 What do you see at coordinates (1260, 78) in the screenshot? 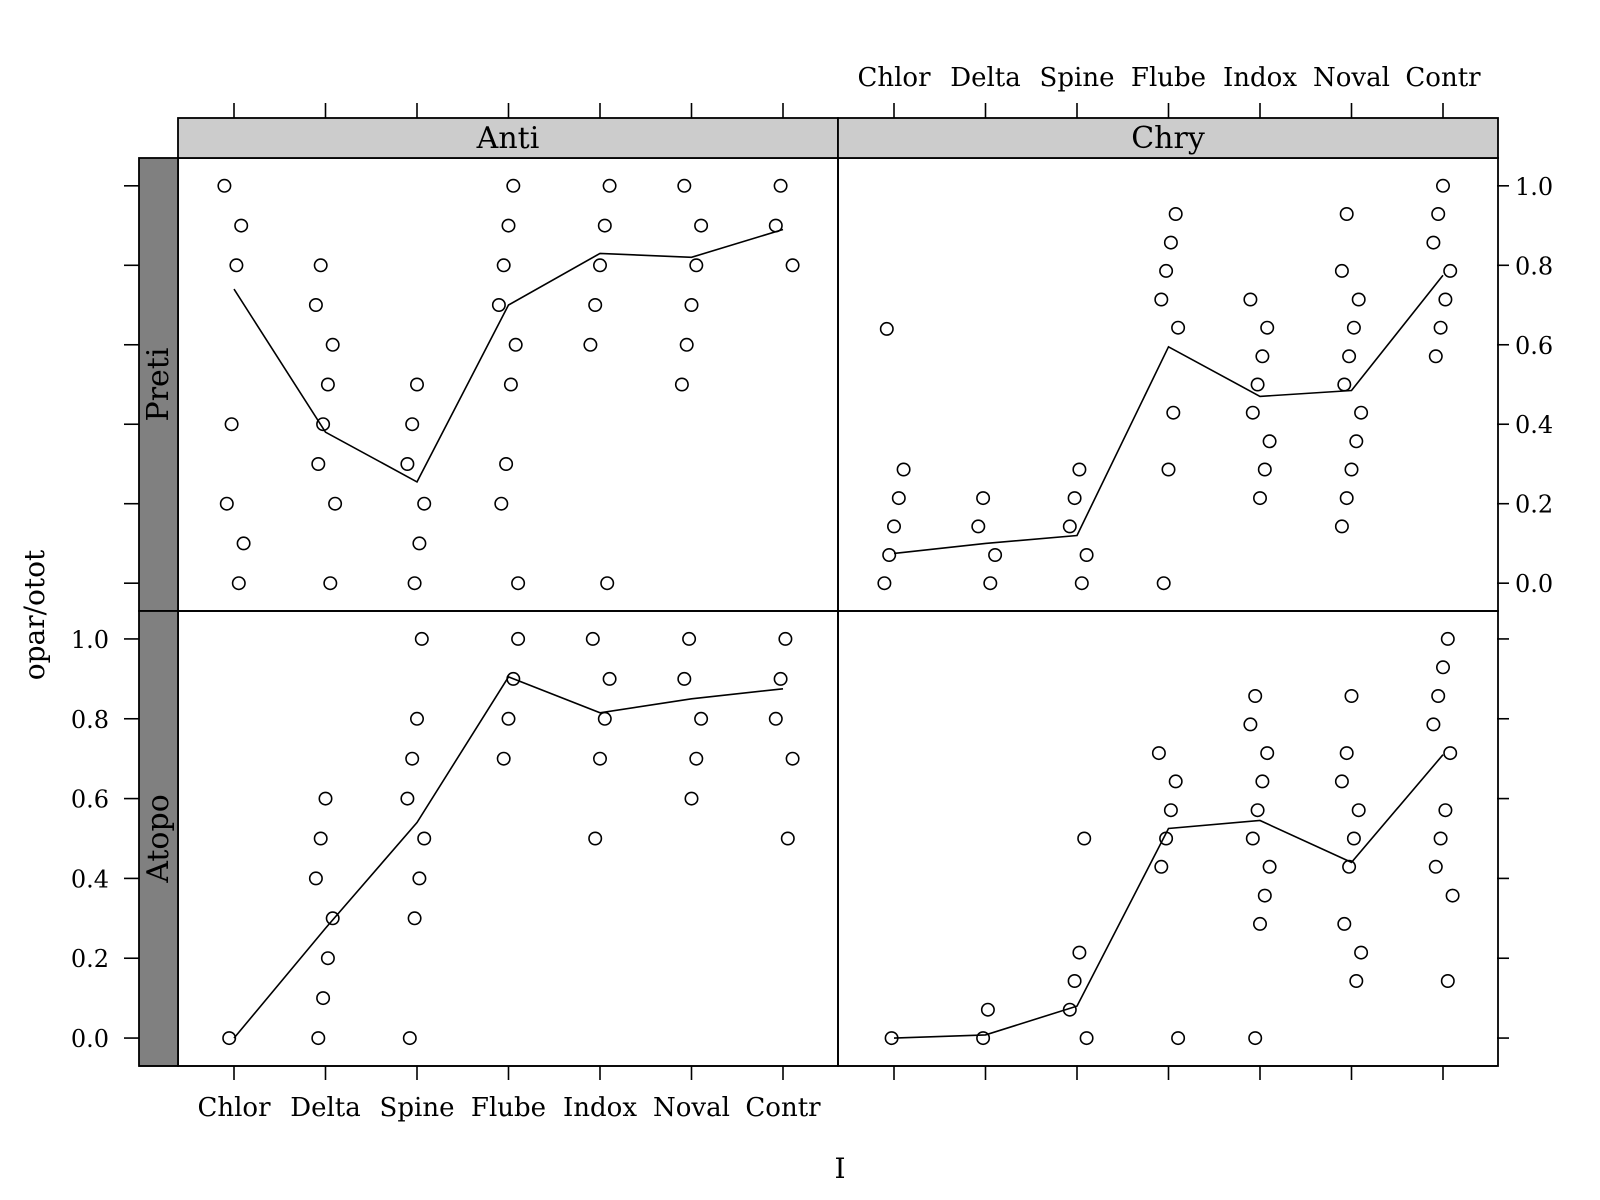
I see `x-tick-label: Indox` at bounding box center [1260, 78].